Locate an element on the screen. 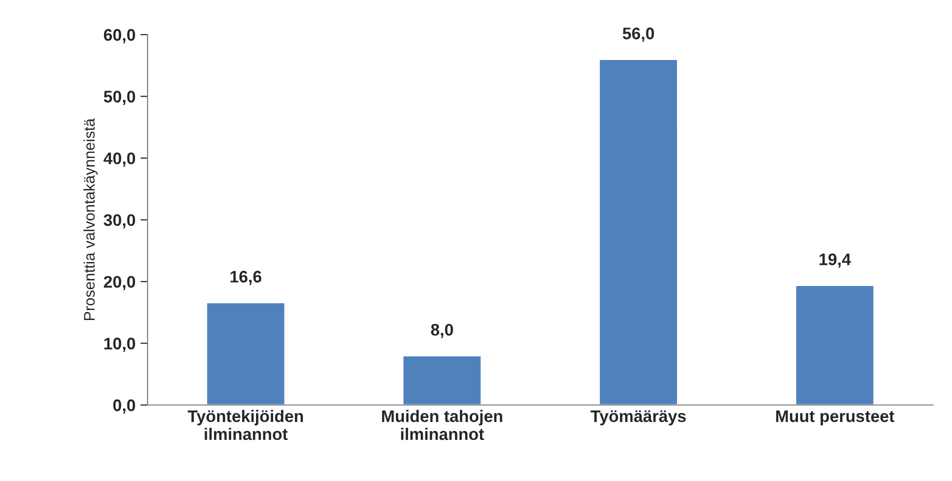  y-tick-label: 10,0 is located at coordinates (120, 345).